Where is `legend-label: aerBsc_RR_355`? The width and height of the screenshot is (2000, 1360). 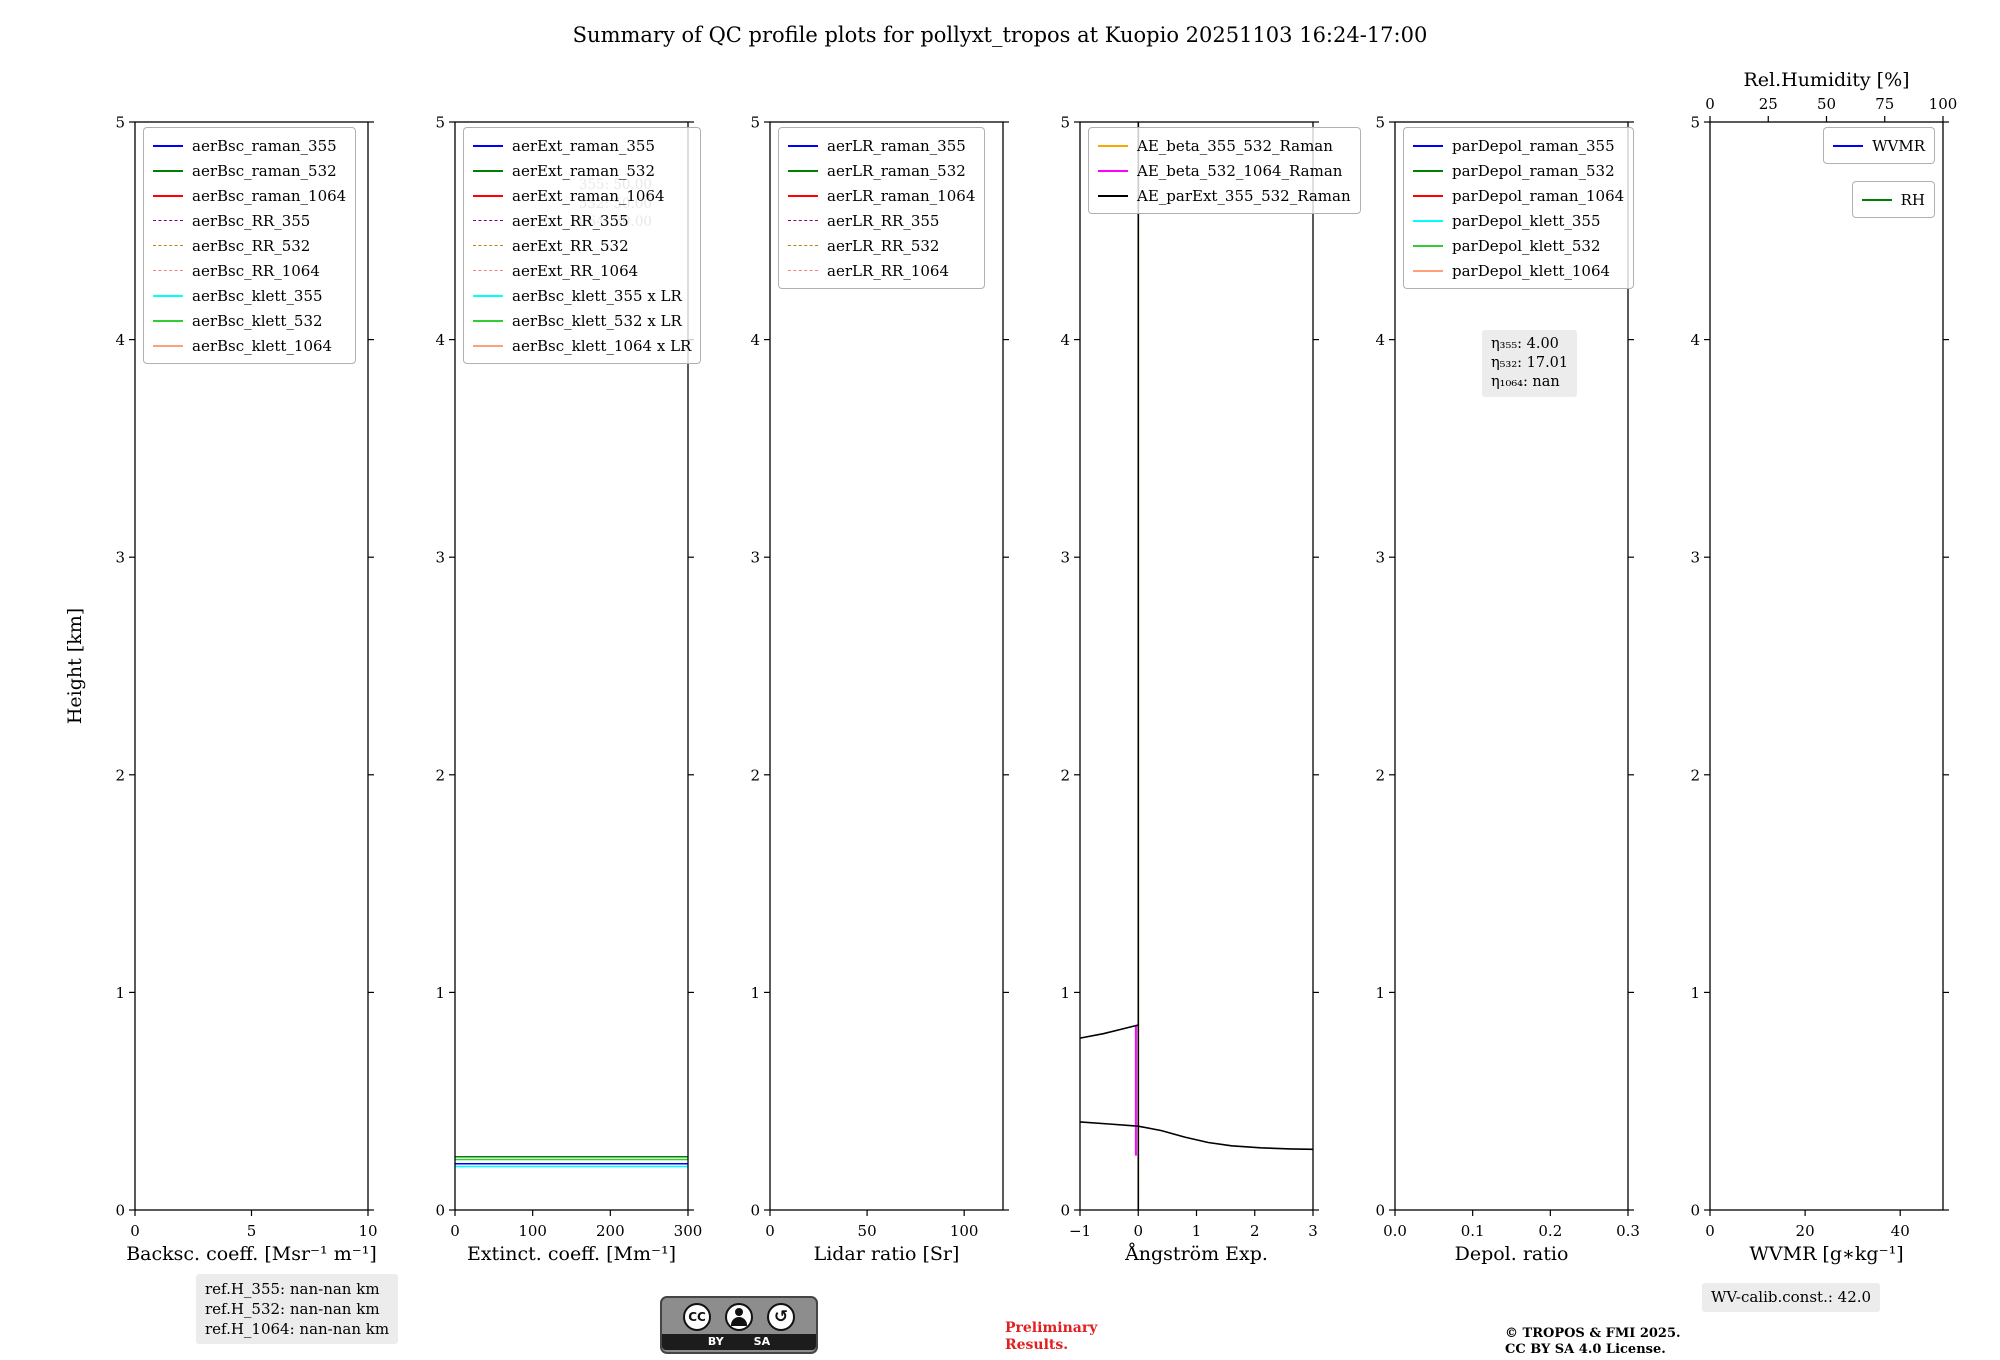
legend-label: aerBsc_RR_355 is located at coordinates (251, 220).